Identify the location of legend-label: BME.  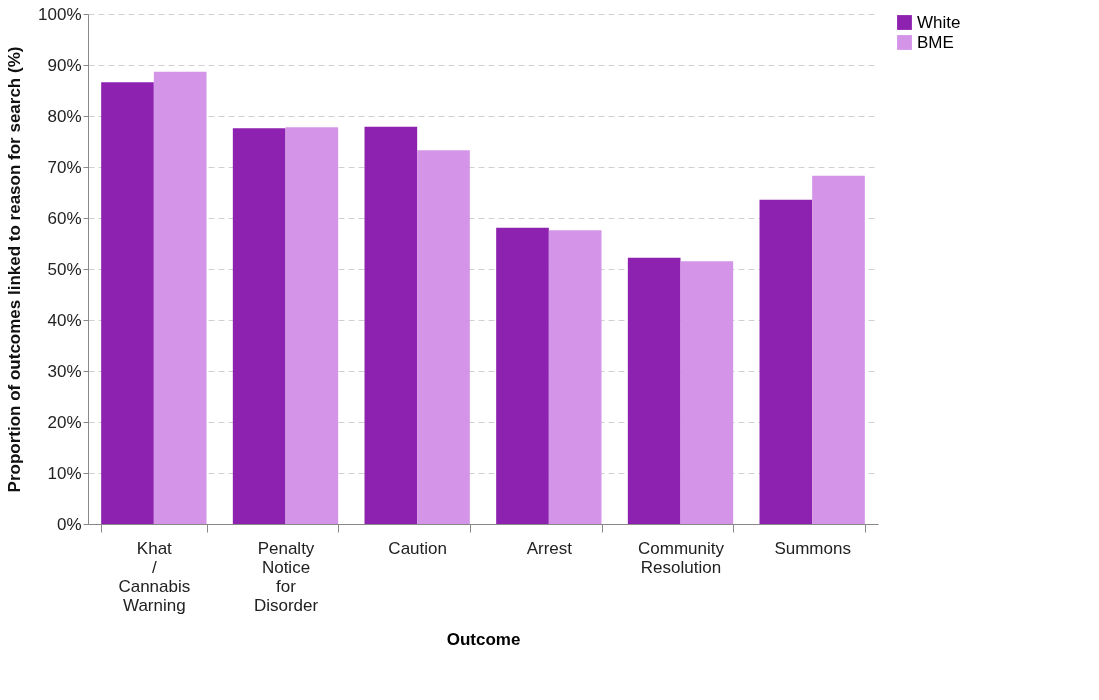
(935, 42).